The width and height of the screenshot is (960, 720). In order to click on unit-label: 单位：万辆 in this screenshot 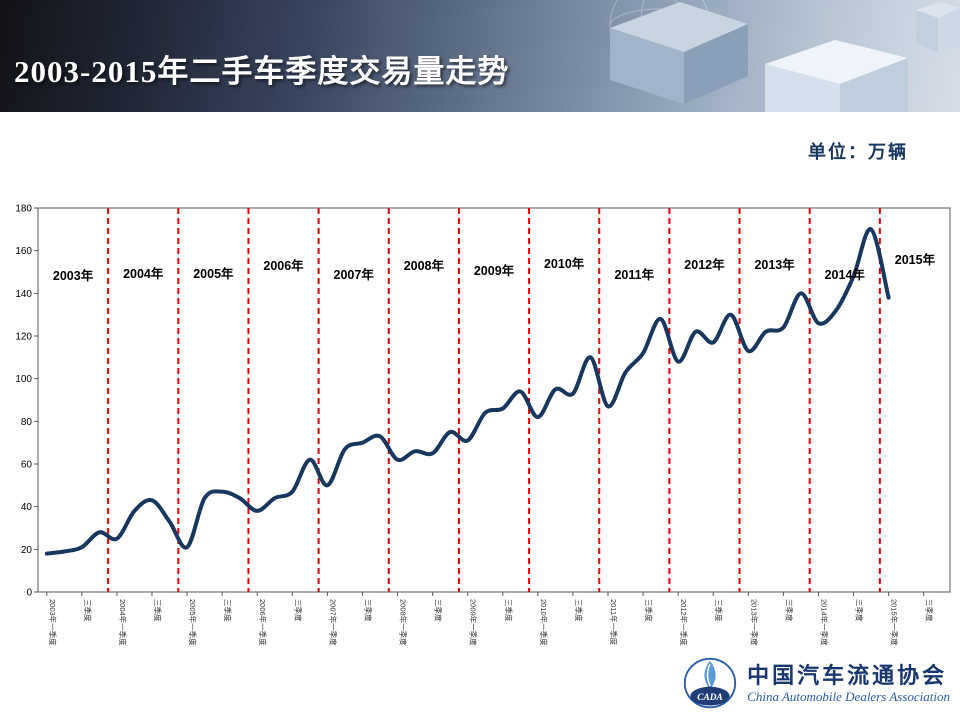, I will do `click(858, 152)`.